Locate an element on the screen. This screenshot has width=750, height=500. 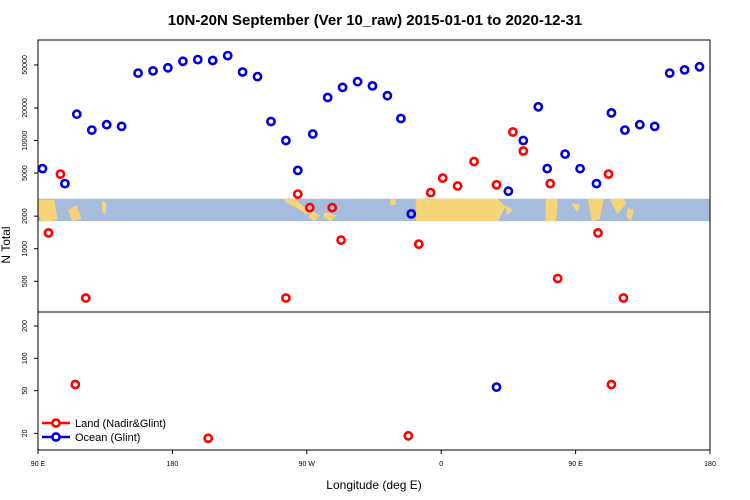
legend-label: Land (Nadir&Glint) is located at coordinates (120, 424).